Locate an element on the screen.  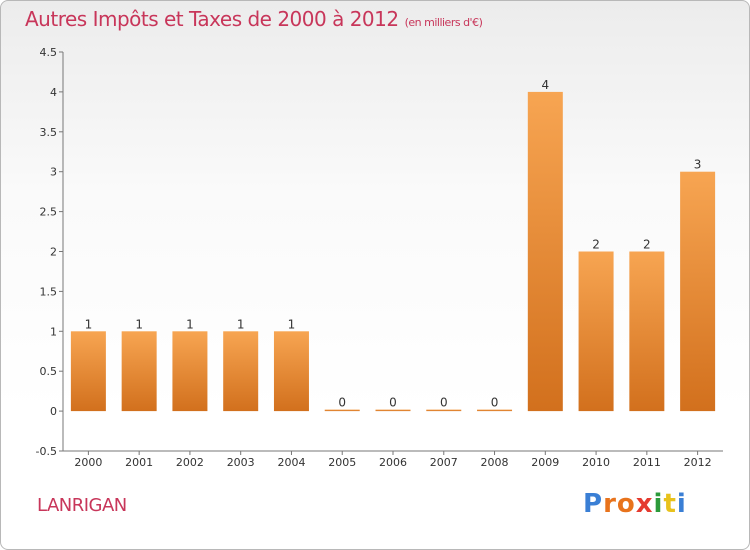
y-tick-label: 1 is located at coordinates (53, 331).